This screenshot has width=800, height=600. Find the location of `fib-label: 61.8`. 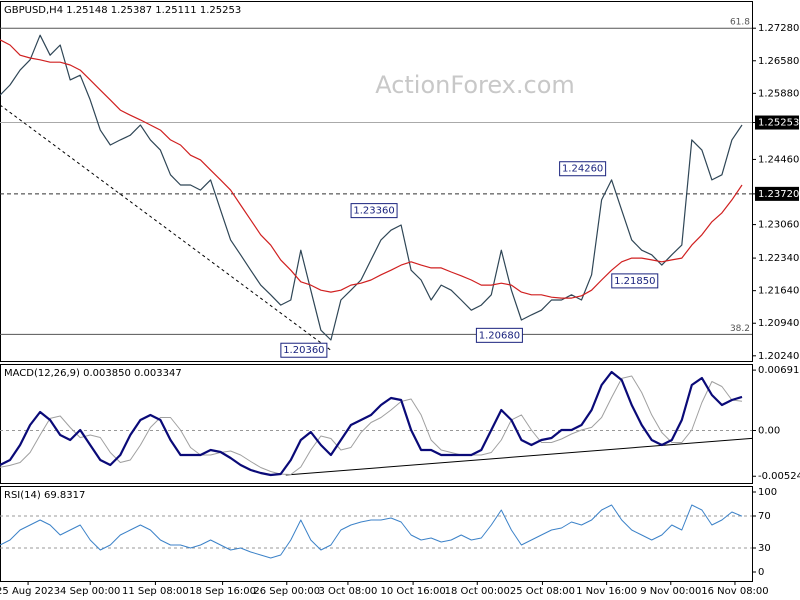

fib-label: 61.8 is located at coordinates (740, 23).